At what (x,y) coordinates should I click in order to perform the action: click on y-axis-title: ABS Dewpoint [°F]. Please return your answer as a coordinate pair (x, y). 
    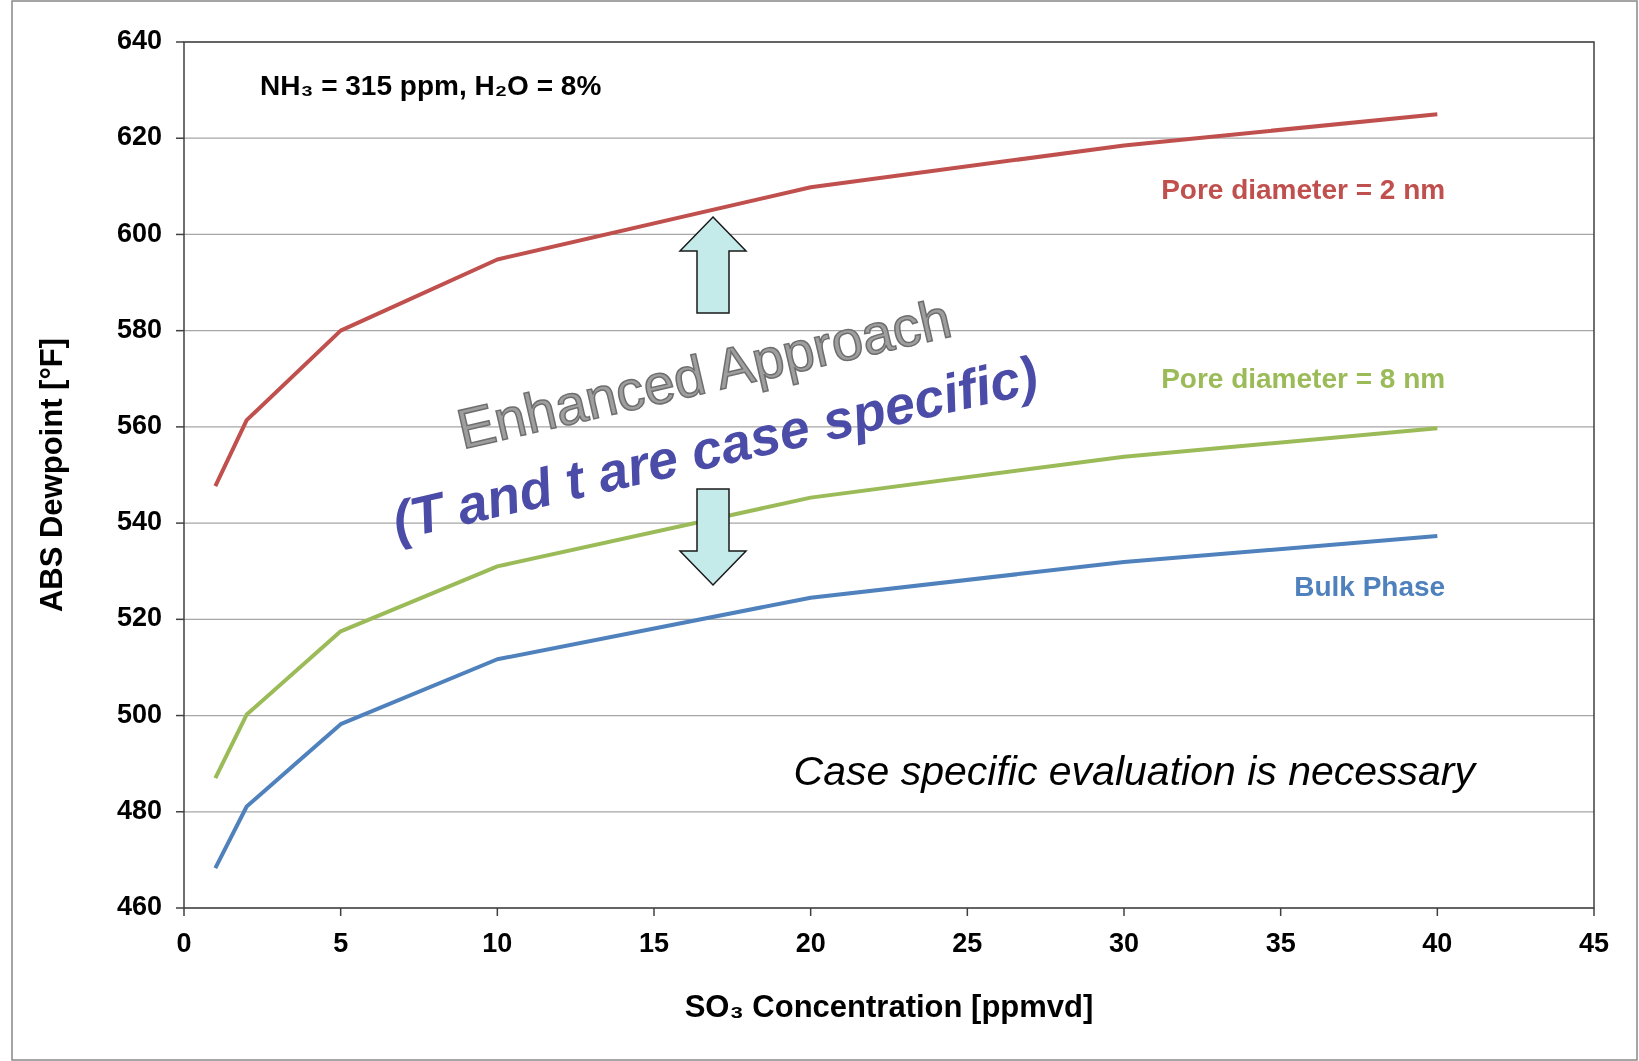
    Looking at the image, I should click on (51, 475).